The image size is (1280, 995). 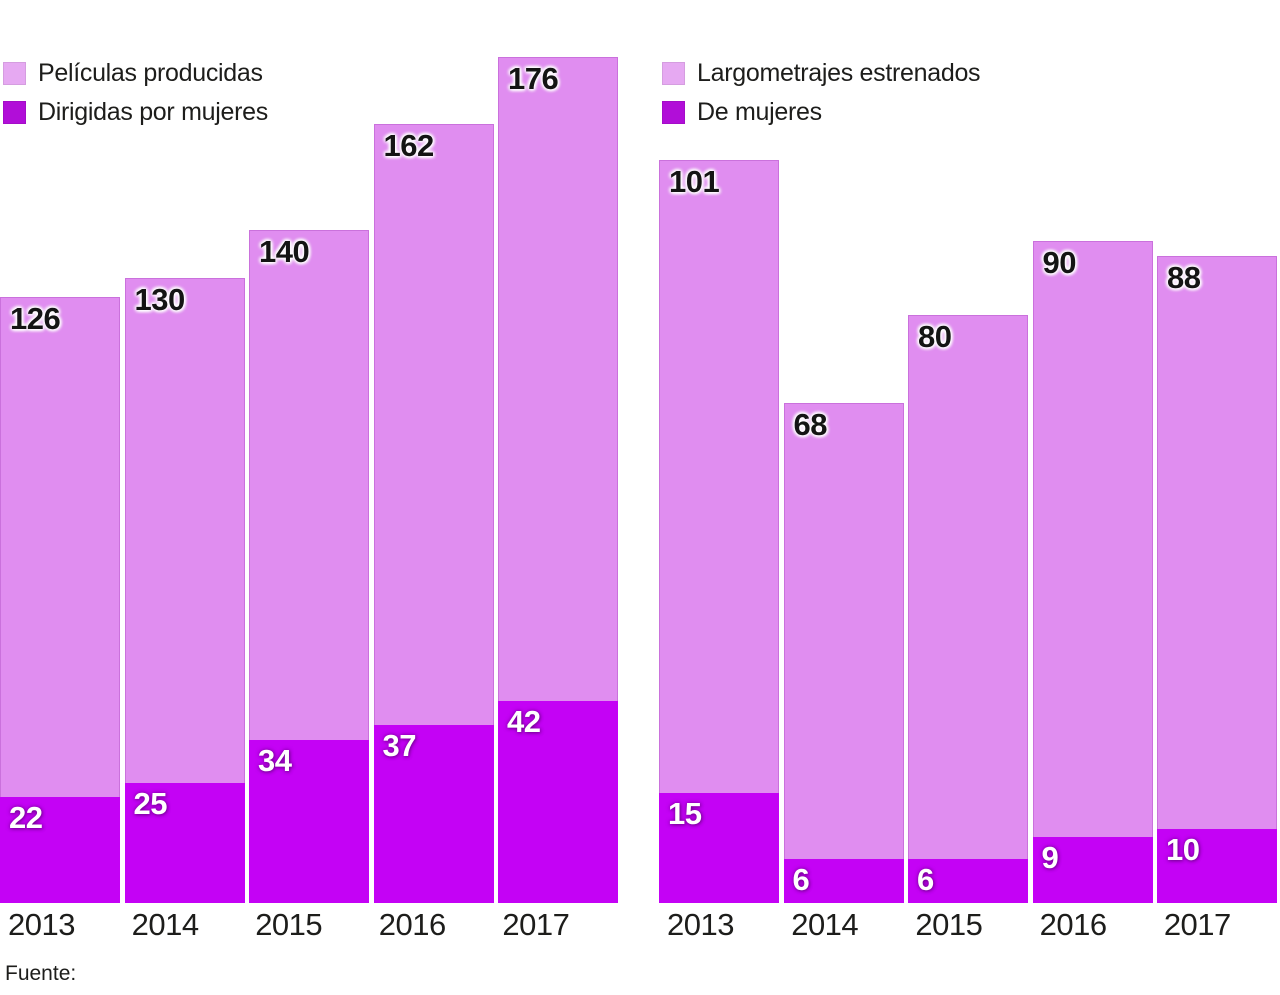 What do you see at coordinates (810, 424) in the screenshot?
I see `bar-total-value: 68` at bounding box center [810, 424].